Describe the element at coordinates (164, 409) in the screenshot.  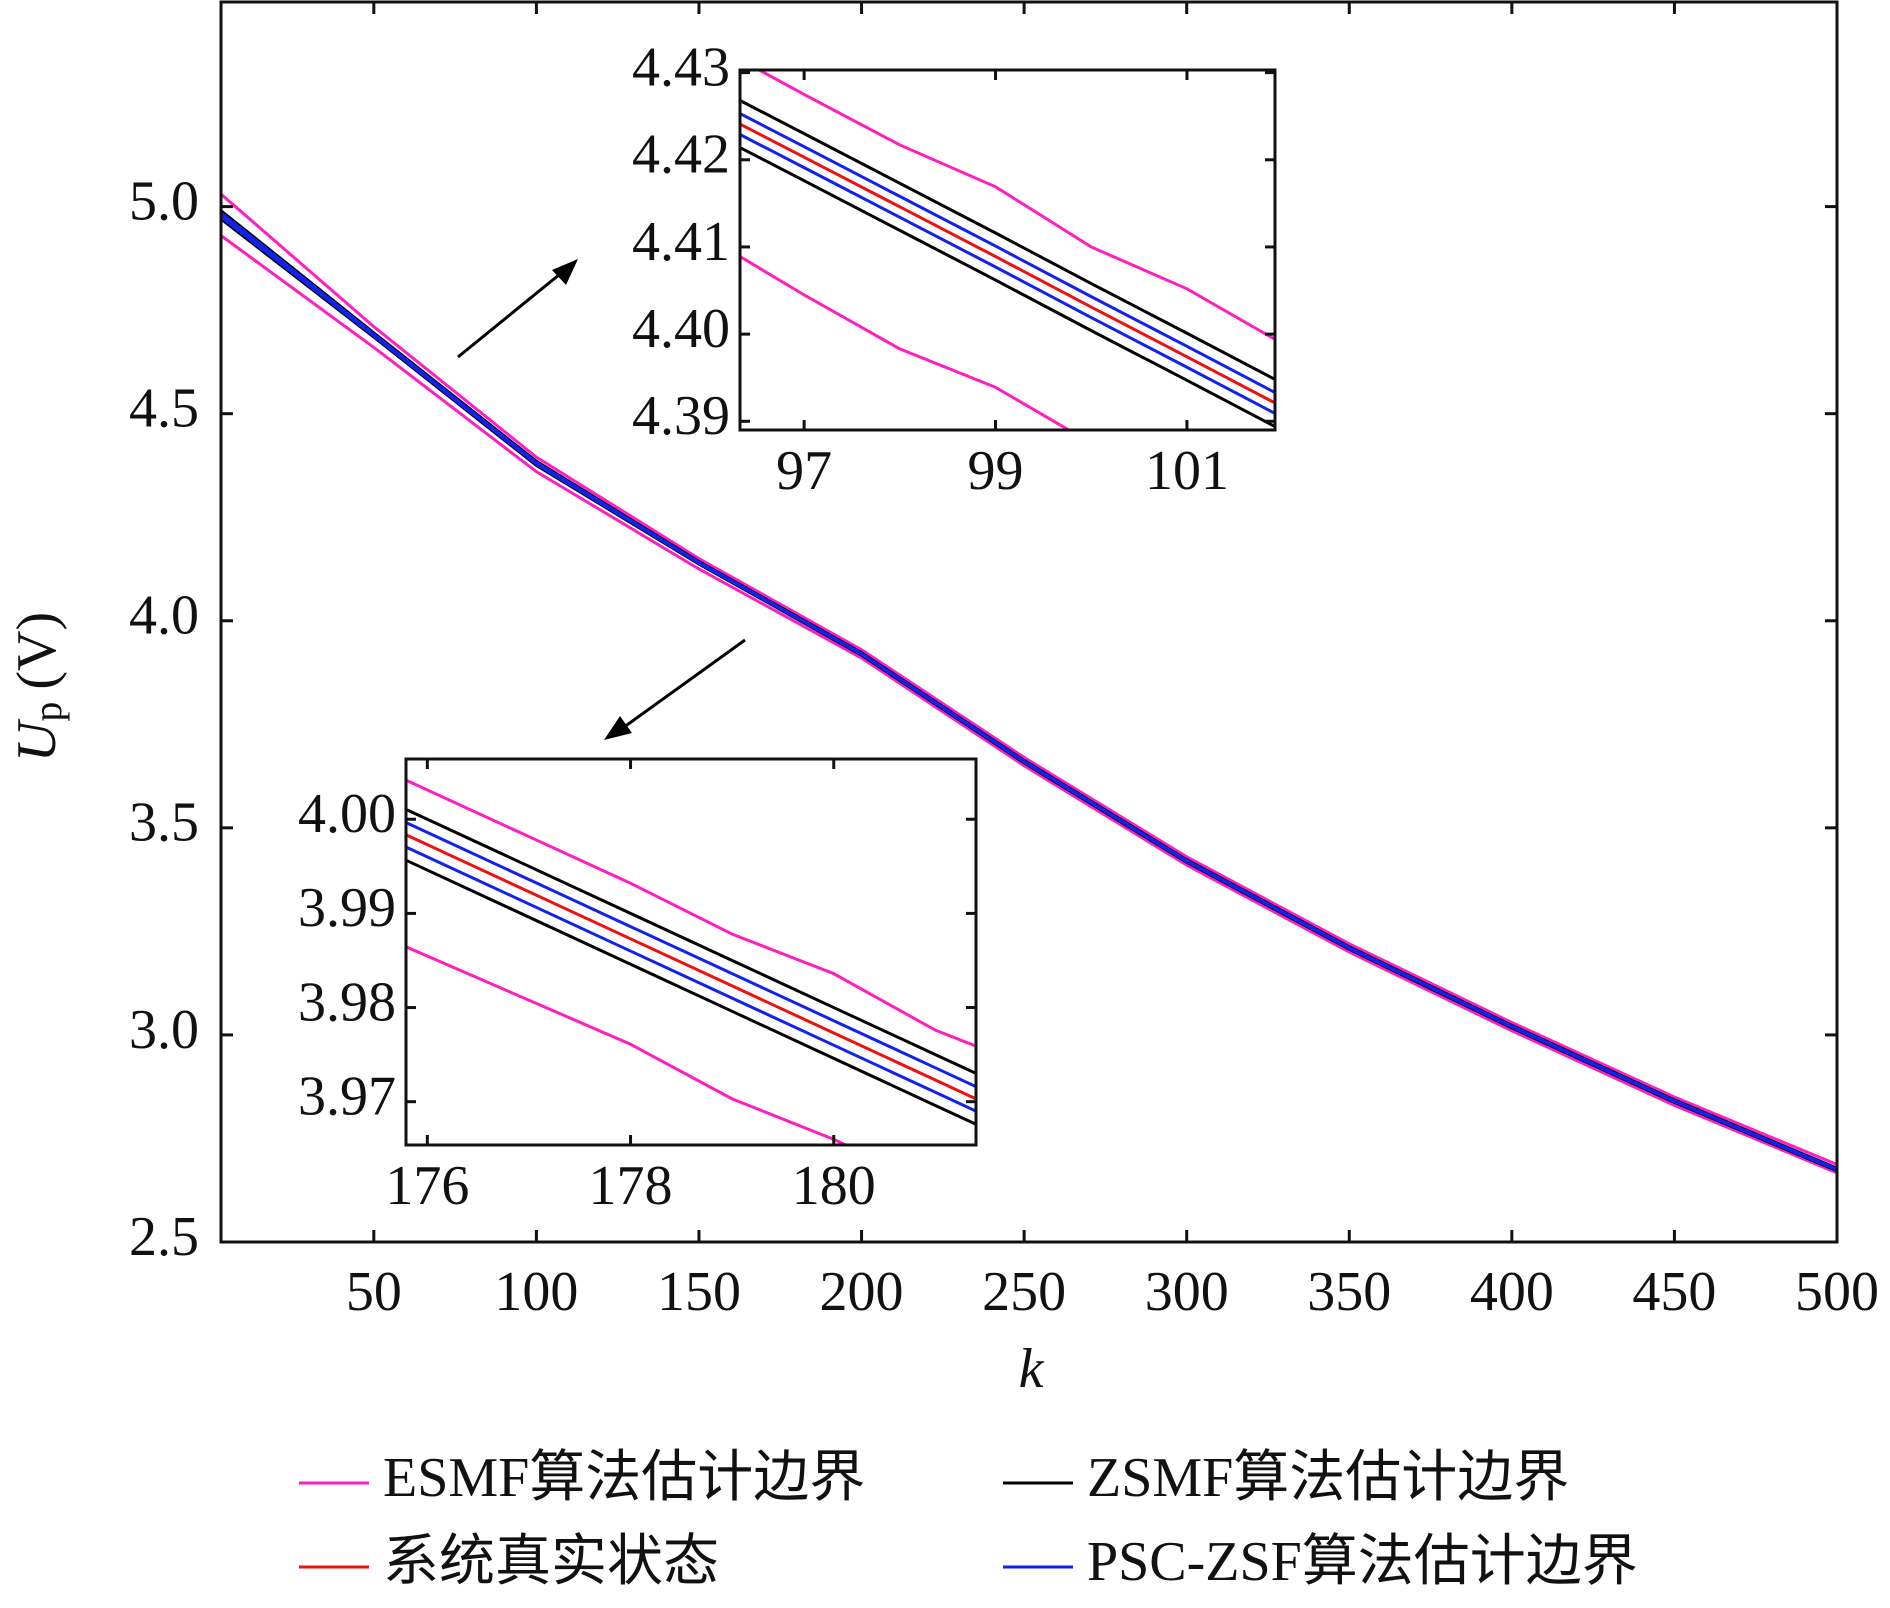
I see `y-tick-label: 4.5` at that location.